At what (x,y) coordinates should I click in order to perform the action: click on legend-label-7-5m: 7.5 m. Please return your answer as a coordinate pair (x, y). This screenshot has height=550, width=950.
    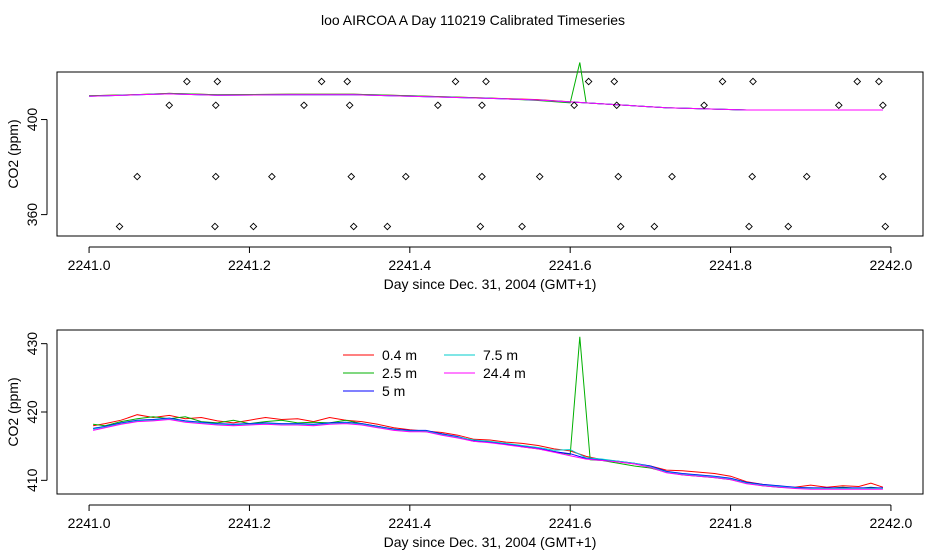
    Looking at the image, I should click on (500, 355).